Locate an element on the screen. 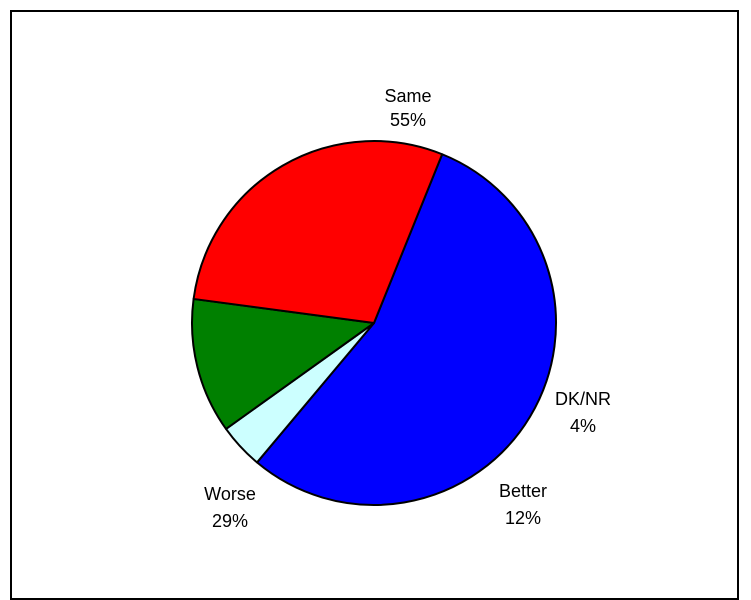 The width and height of the screenshot is (751, 600). pie-slice-better is located at coordinates (283, 363).